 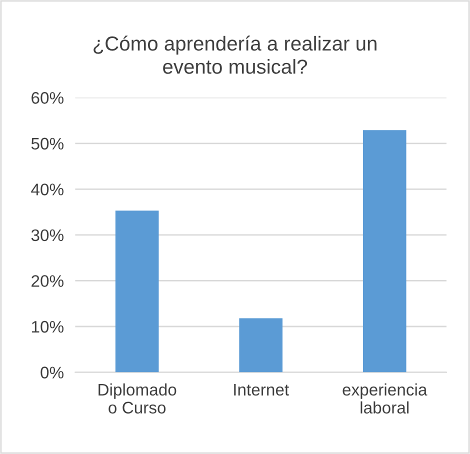 What do you see at coordinates (137, 398) in the screenshot?
I see `x-tick-label: Diplomado o Curso` at bounding box center [137, 398].